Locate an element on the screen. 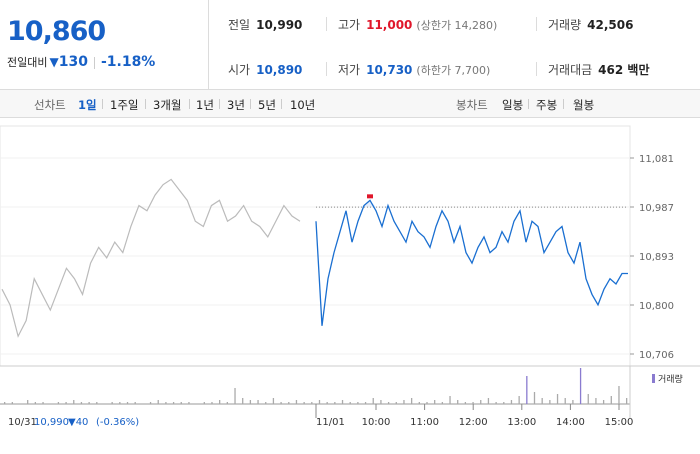 Image resolution: width=700 pixels, height=454 pixels. volume-legend-swatch is located at coordinates (653, 378).